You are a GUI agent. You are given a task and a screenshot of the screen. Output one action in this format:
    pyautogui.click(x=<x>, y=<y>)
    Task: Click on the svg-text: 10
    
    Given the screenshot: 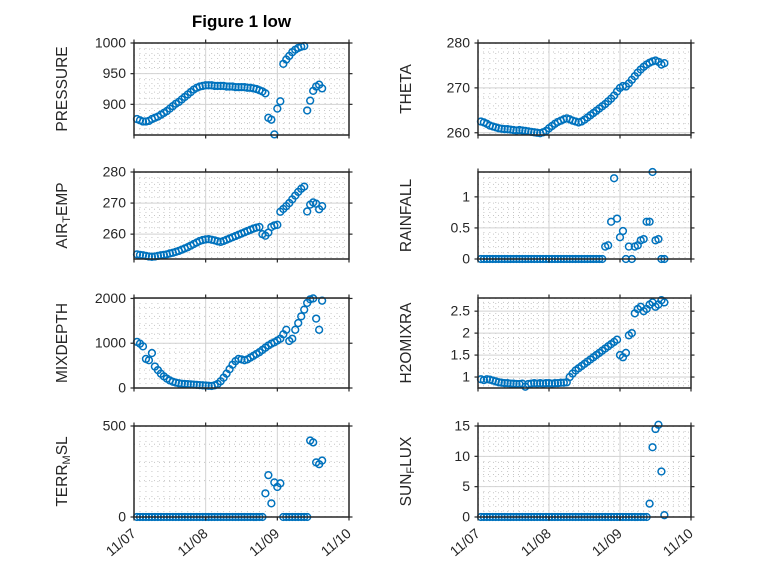 What is the action you would take?
    pyautogui.click(x=462, y=456)
    